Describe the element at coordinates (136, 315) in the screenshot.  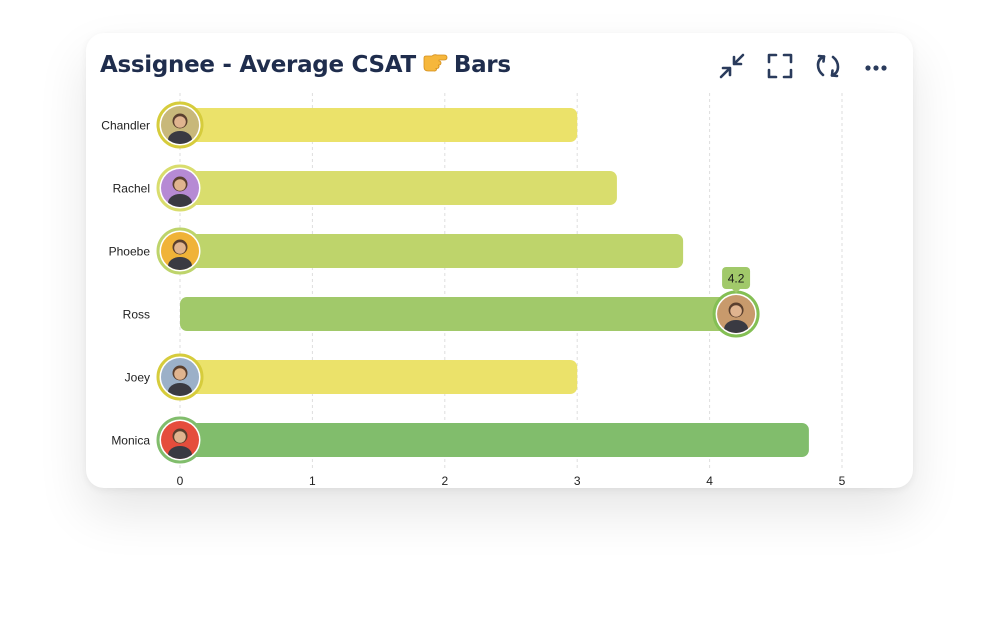
I see `category-label: Ross` at that location.